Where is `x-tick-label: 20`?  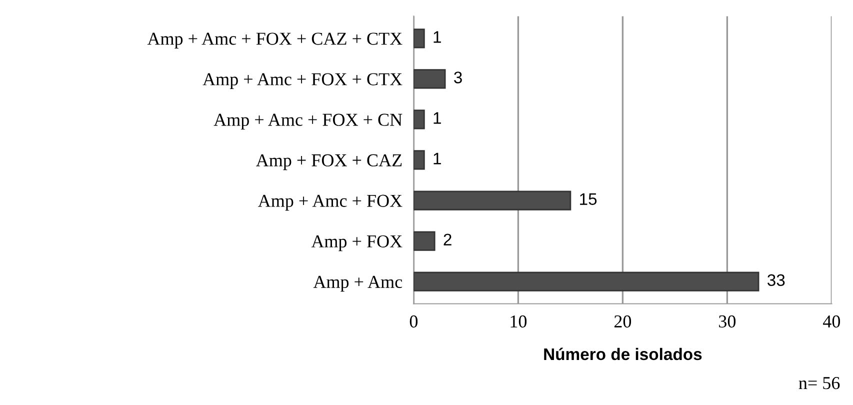 x-tick-label: 20 is located at coordinates (623, 321).